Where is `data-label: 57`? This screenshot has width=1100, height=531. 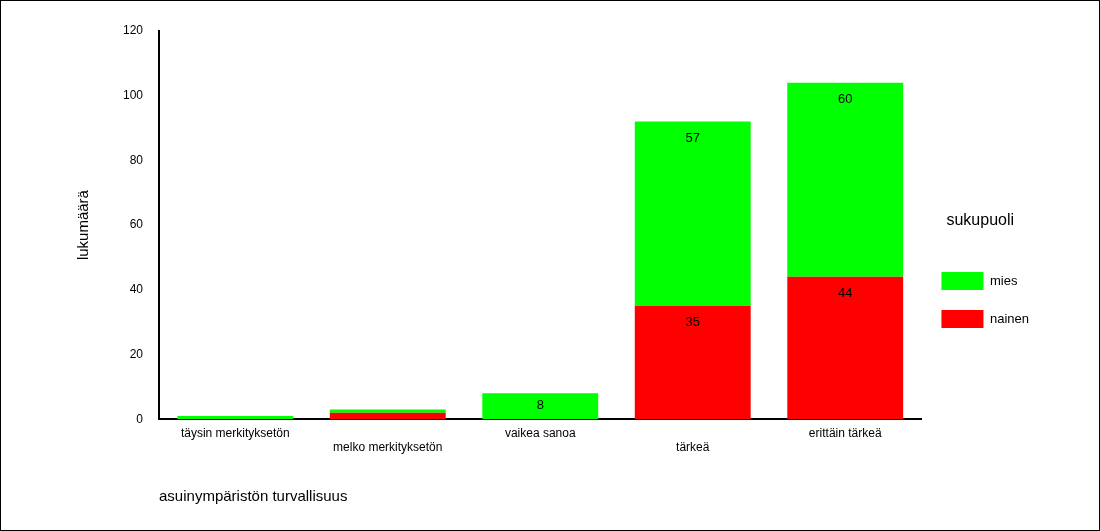 data-label: 57 is located at coordinates (692, 137).